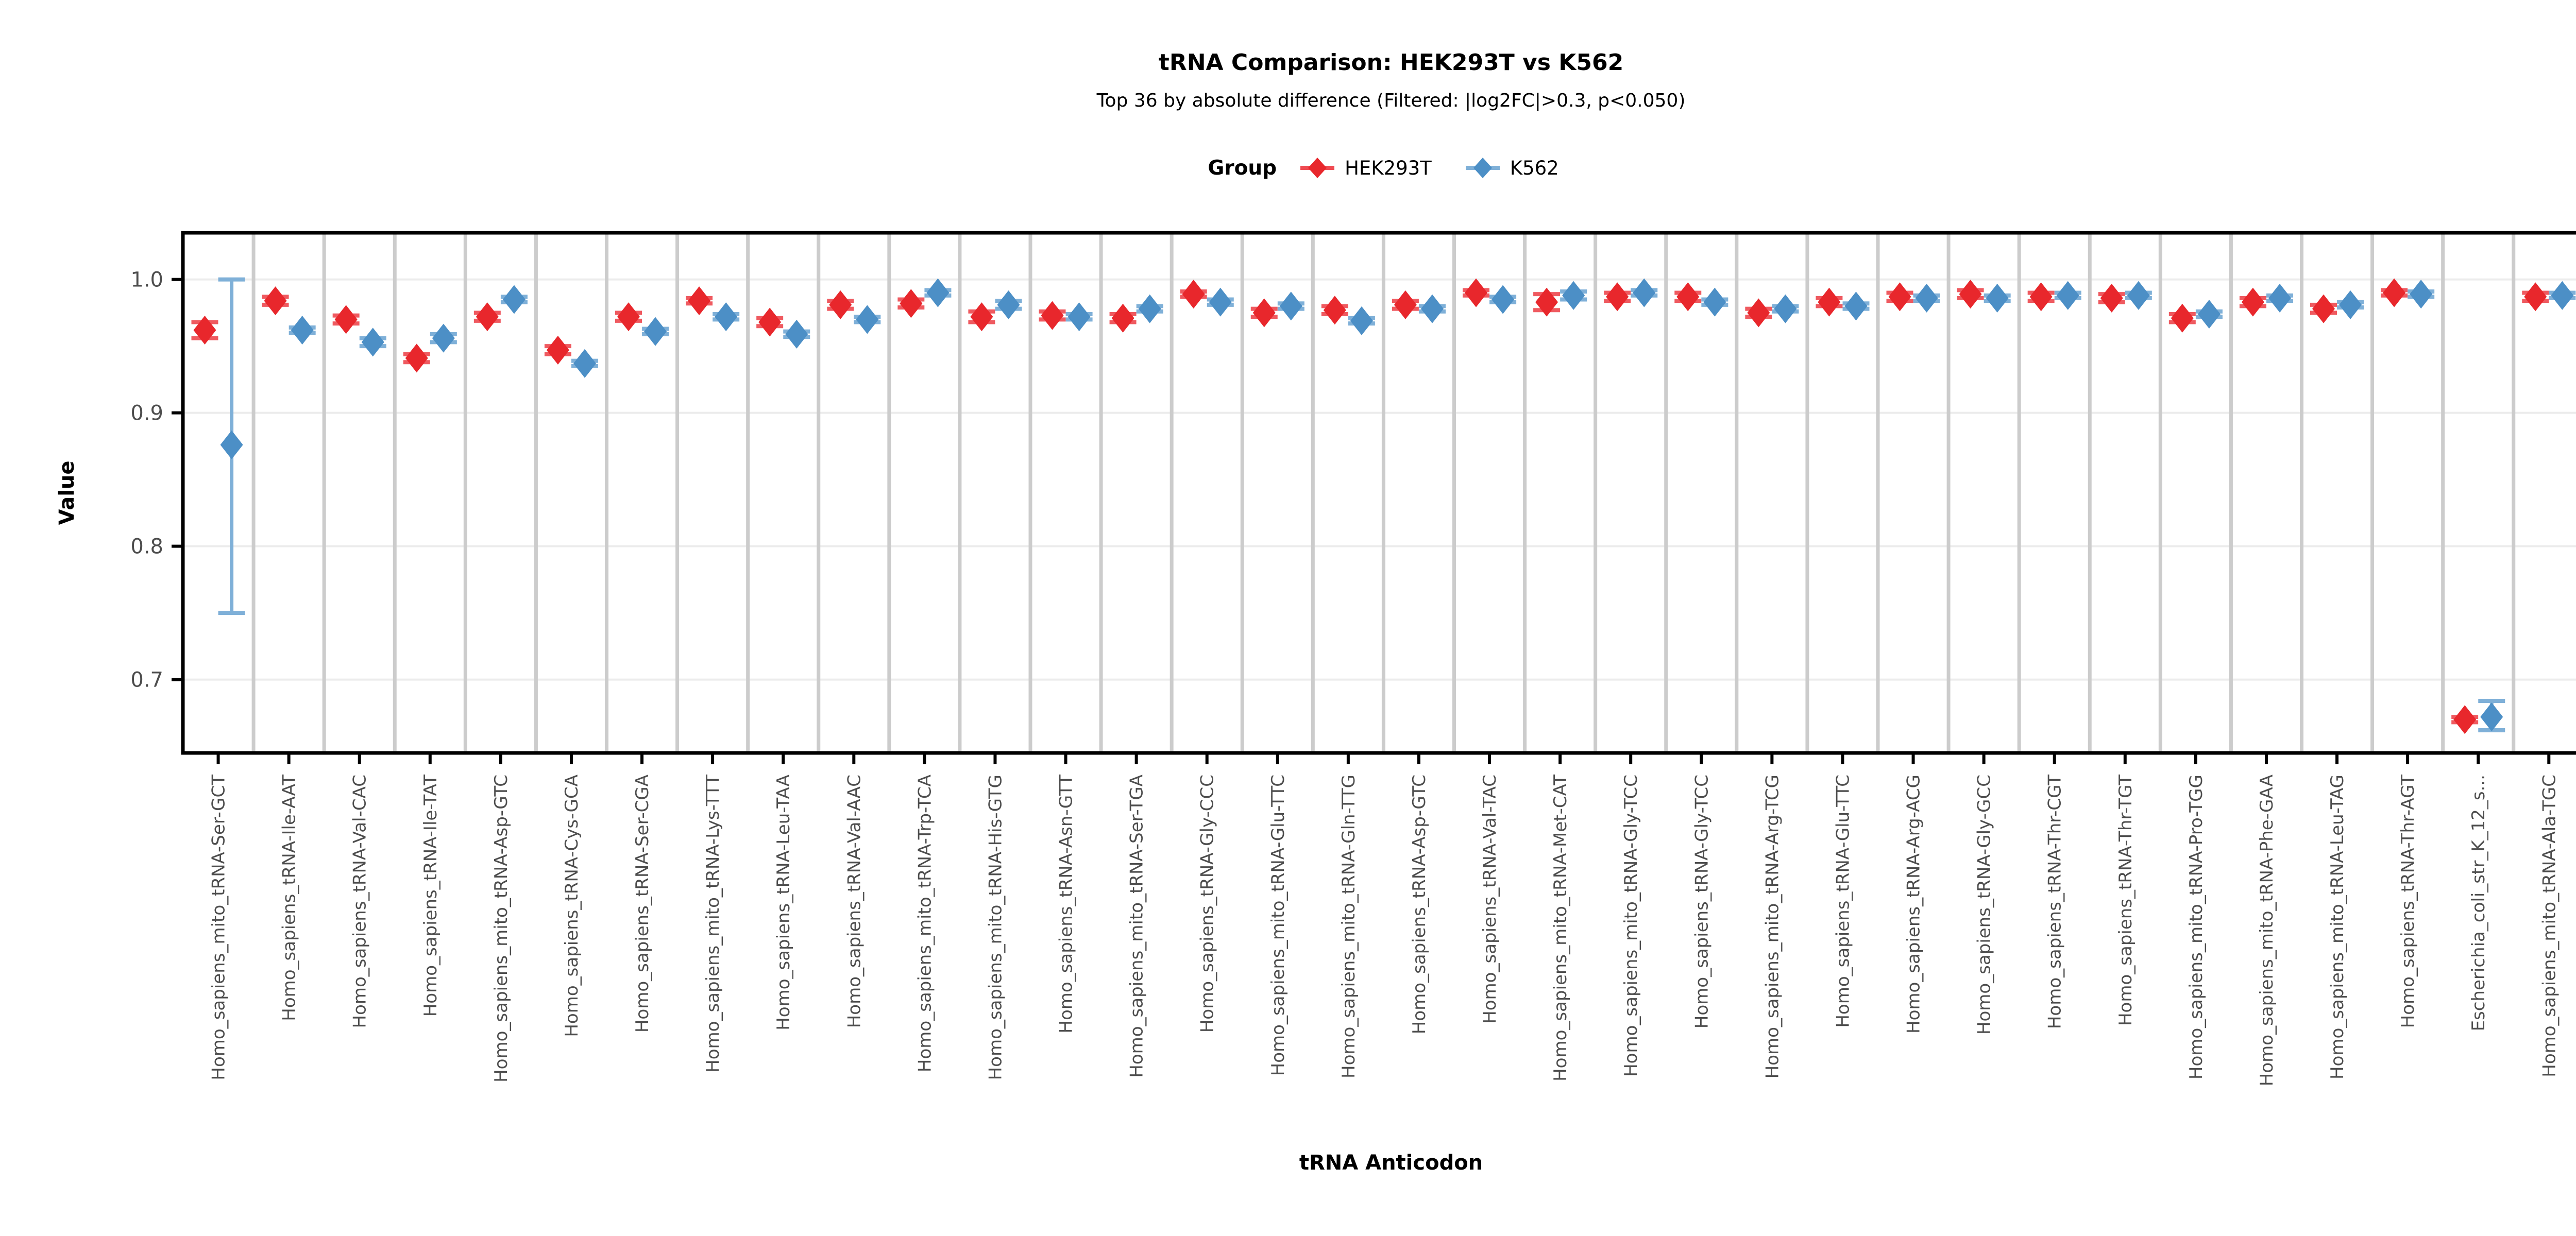 The image size is (2576, 1236). What do you see at coordinates (1388, 168) in the screenshot?
I see `legend-label-hek293t: HEK293T` at bounding box center [1388, 168].